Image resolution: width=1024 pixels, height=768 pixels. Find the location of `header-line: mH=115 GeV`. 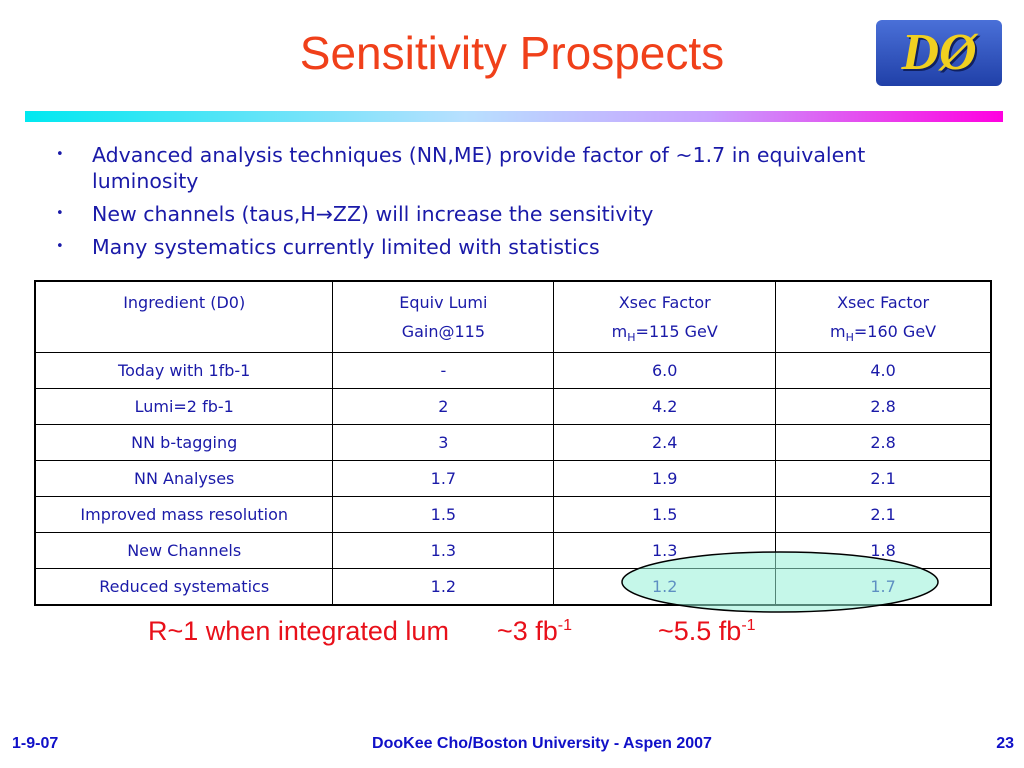

header-line: mH=115 GeV is located at coordinates (664, 334).